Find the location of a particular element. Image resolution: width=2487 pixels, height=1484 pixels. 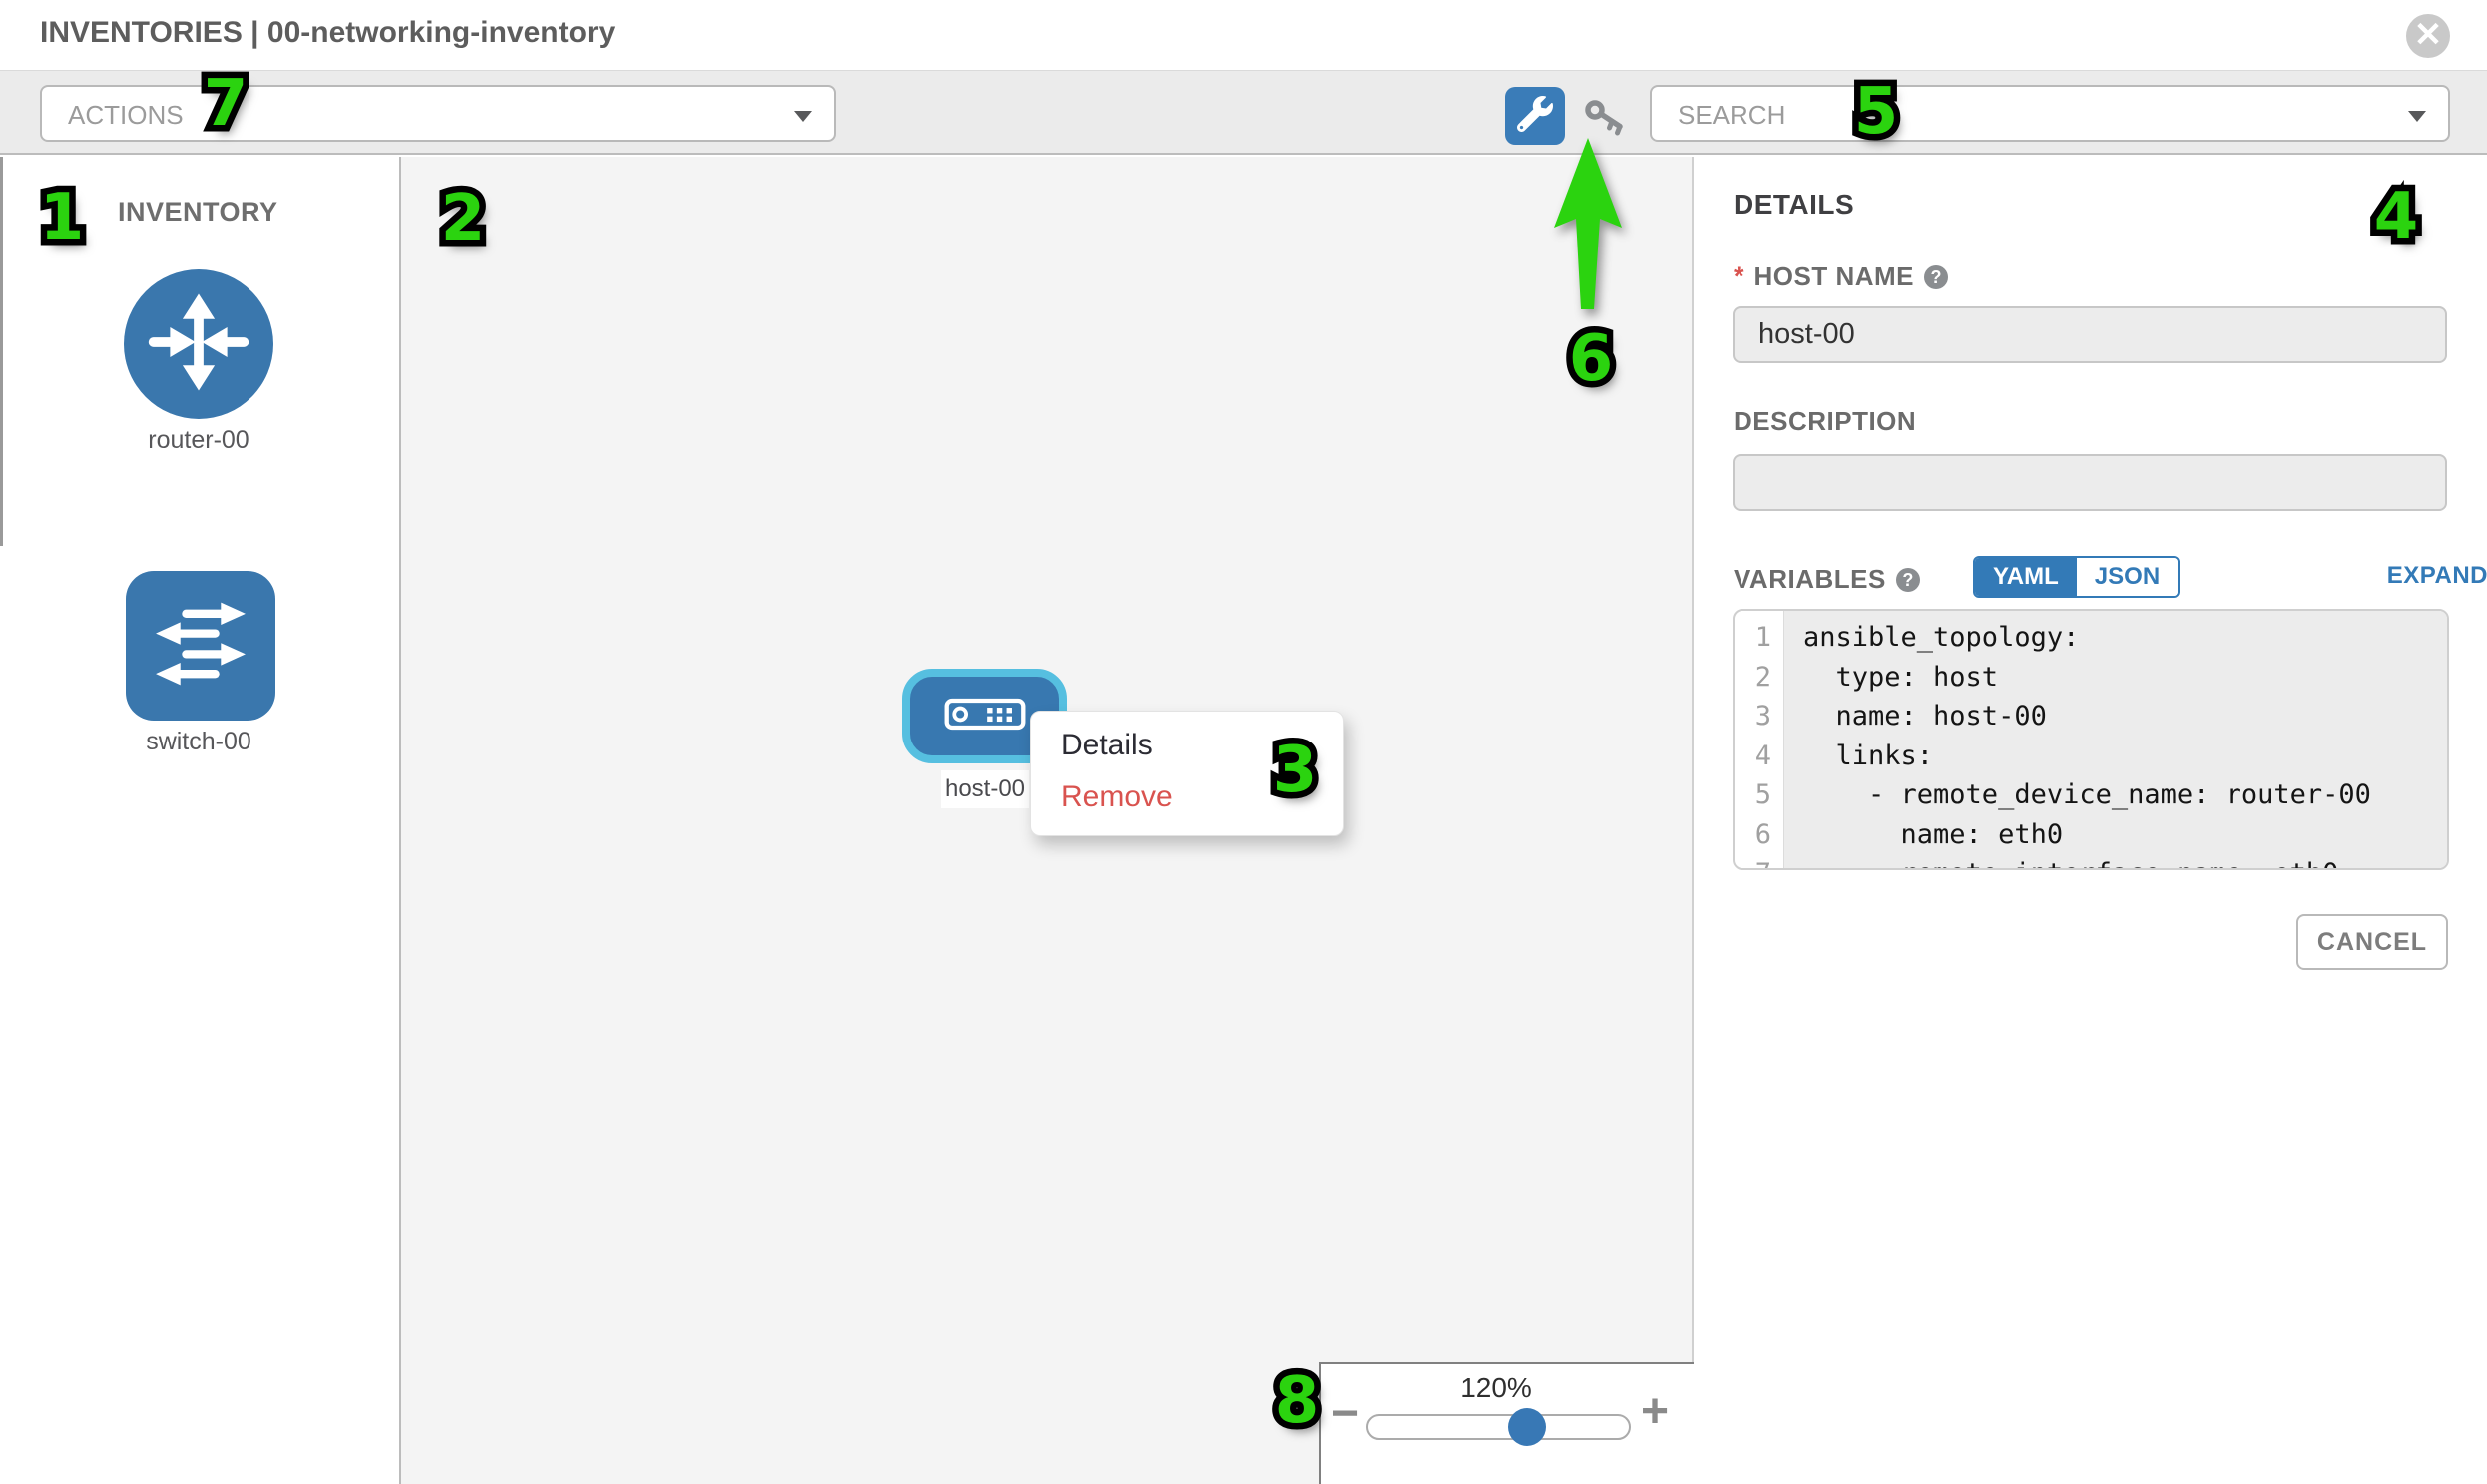

annotation-number-4: 4 is located at coordinates (2395, 217).